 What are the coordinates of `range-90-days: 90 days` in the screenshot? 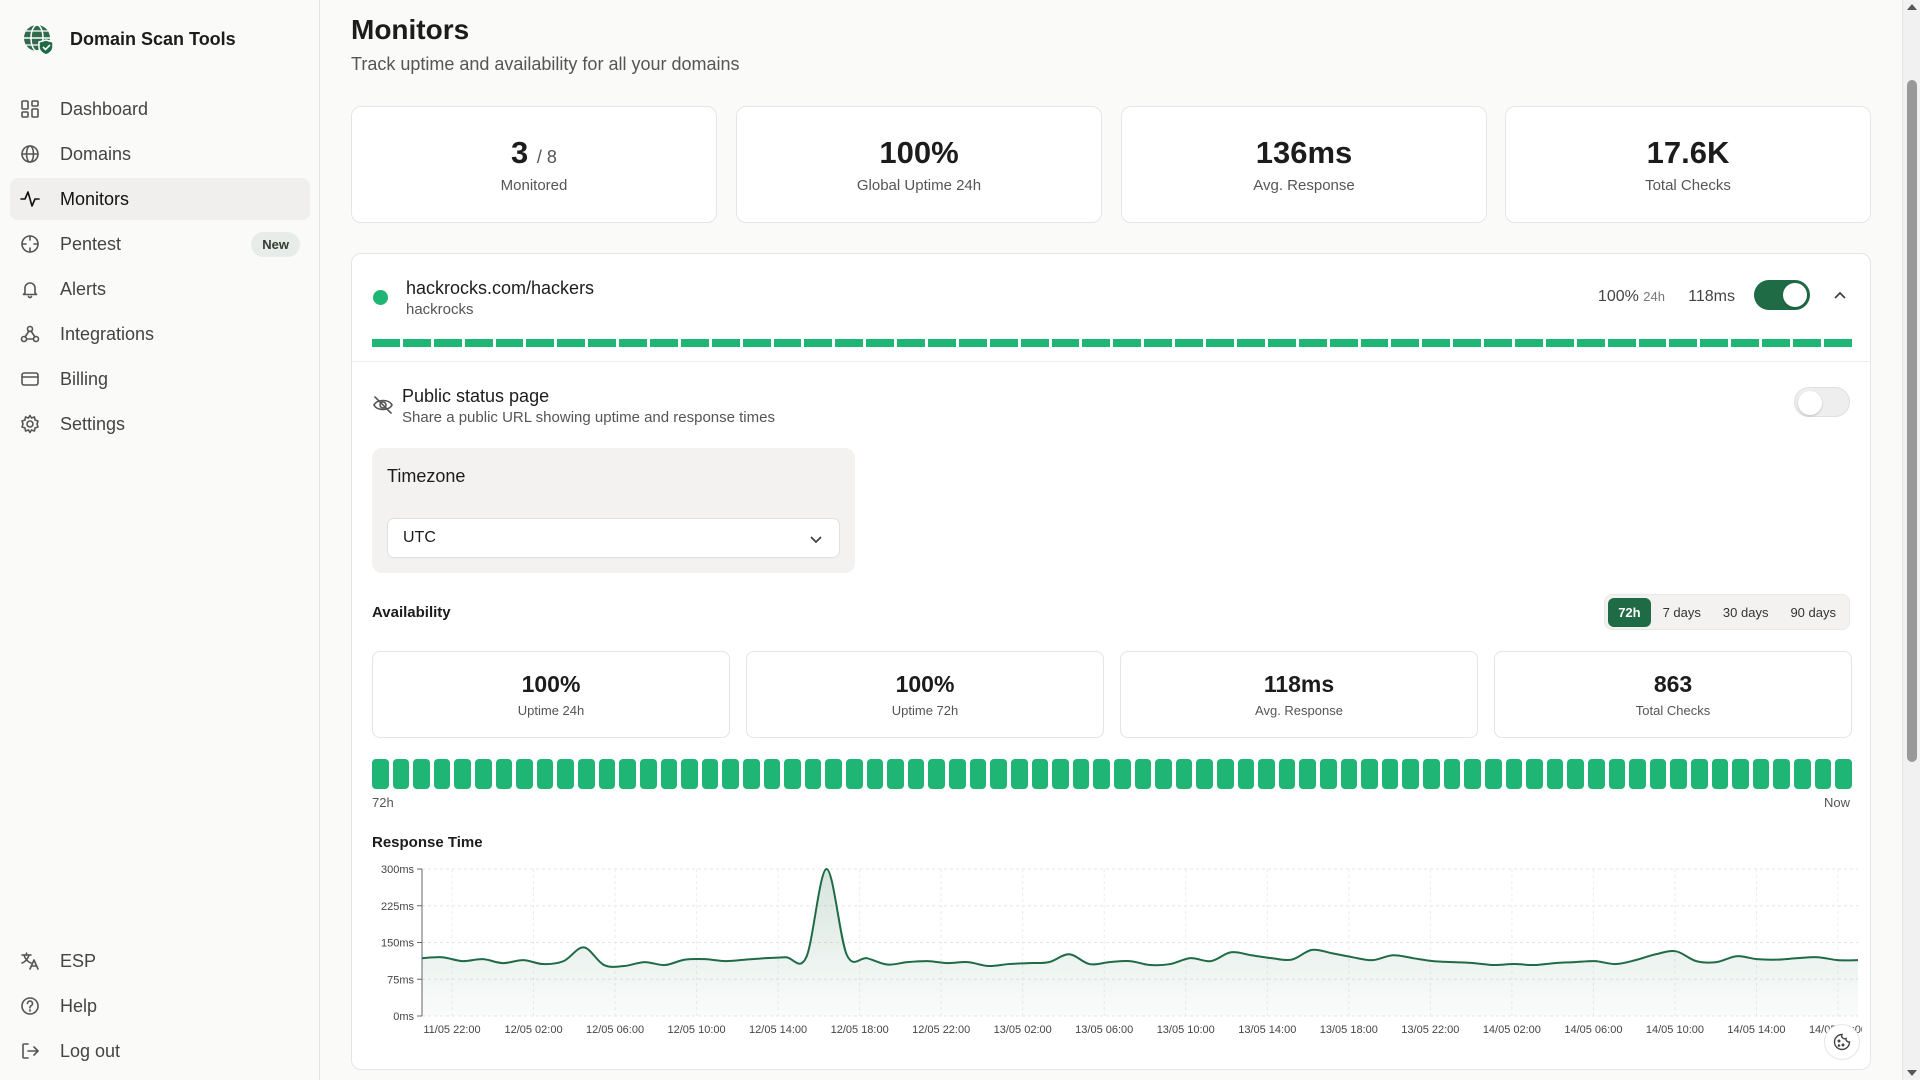 It's located at (1813, 612).